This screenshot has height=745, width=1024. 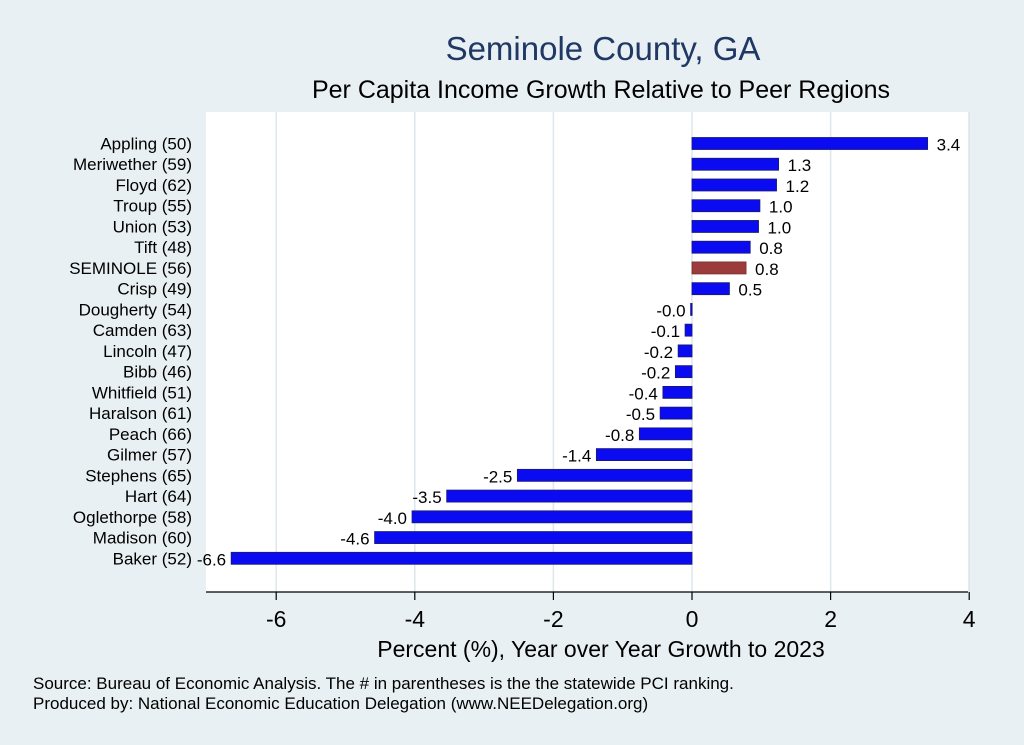 I want to click on category-label: Lincoln (47), so click(x=147, y=351).